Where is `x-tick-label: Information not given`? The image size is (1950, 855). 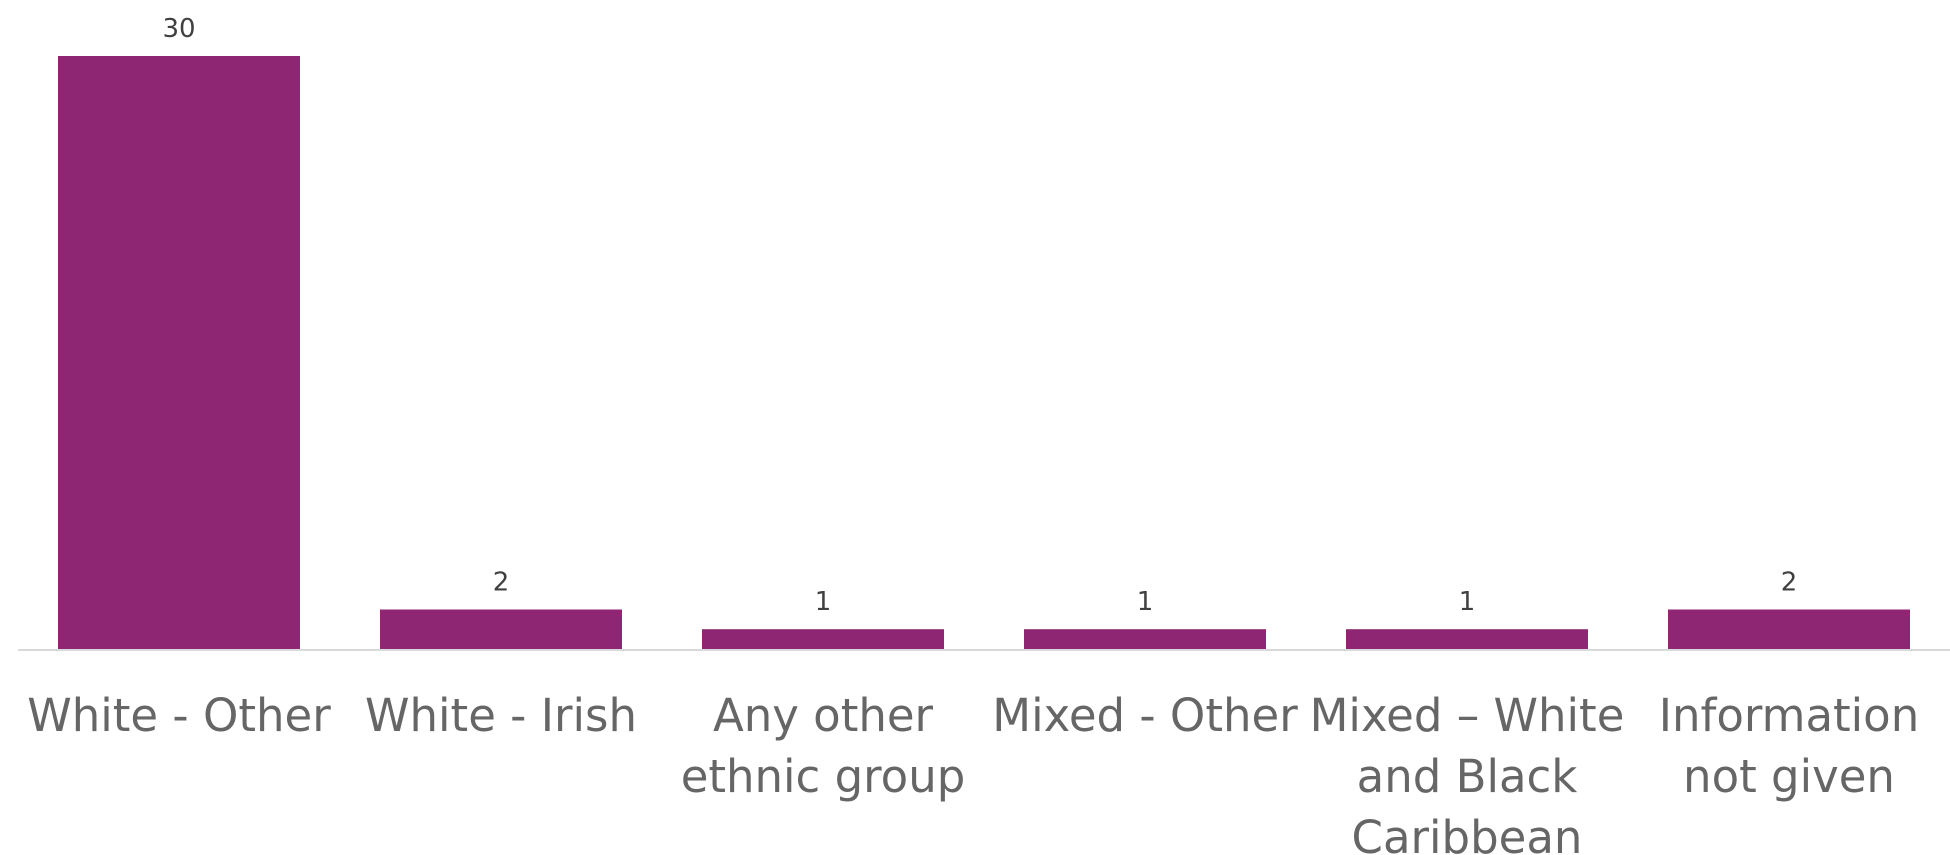 x-tick-label: Information not given is located at coordinates (1789, 746).